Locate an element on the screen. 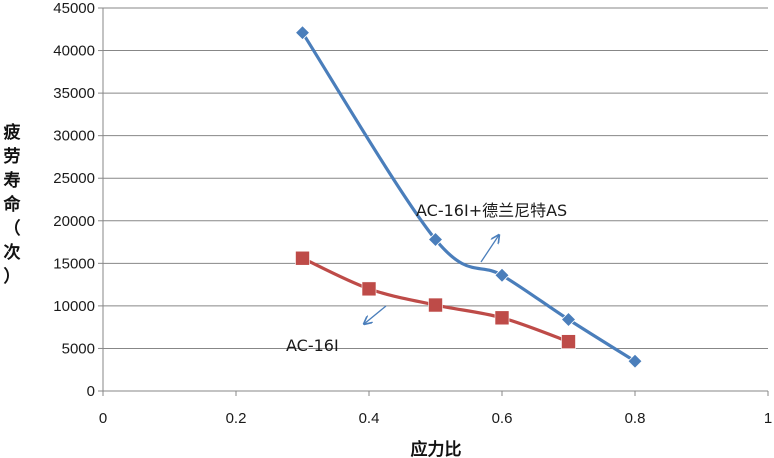  y-tick-label: 5000 is located at coordinates (78, 348).